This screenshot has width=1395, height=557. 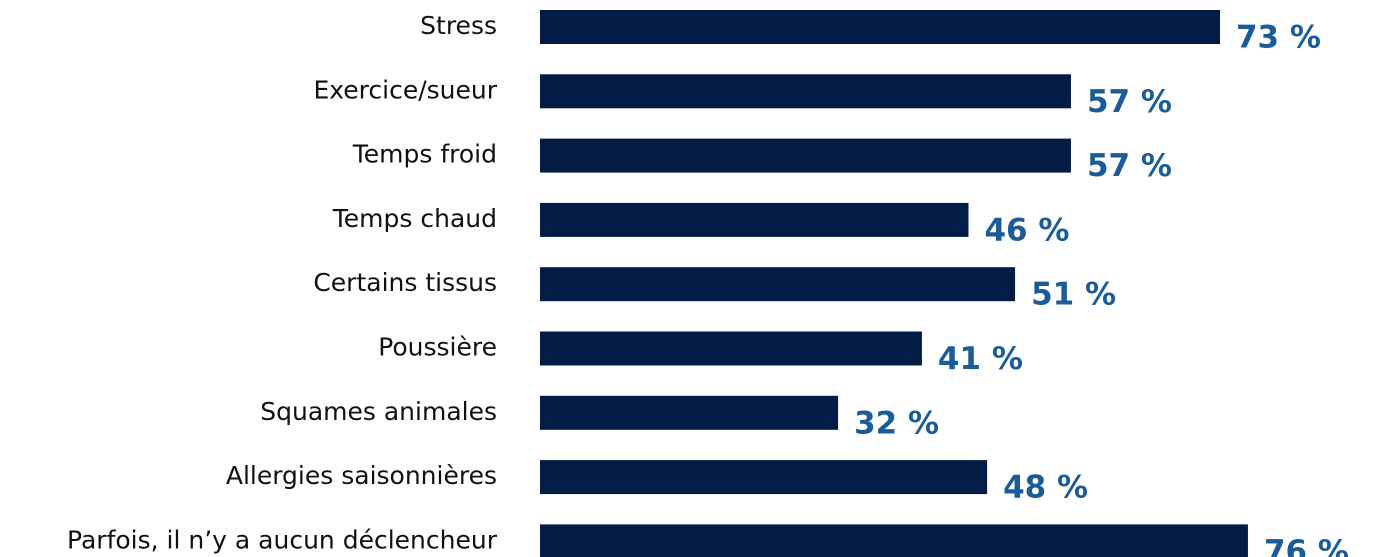 What do you see at coordinates (424, 154) in the screenshot?
I see `category-label: Temps froid` at bounding box center [424, 154].